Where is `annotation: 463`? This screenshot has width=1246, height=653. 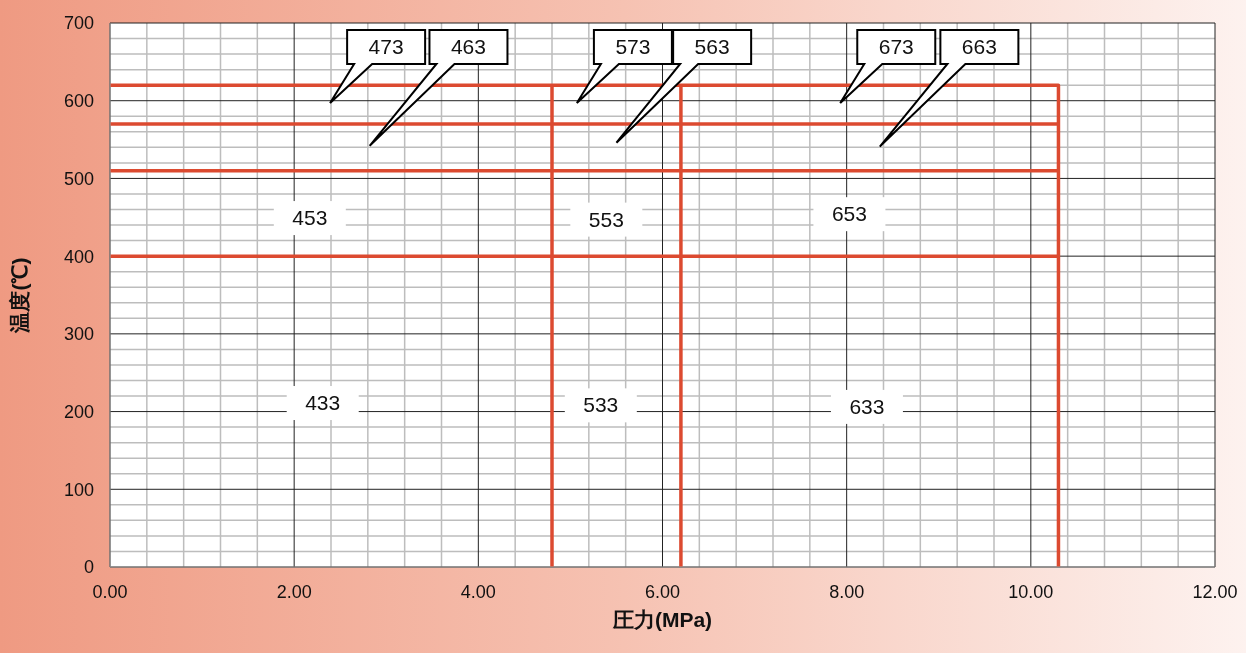
annotation: 463 is located at coordinates (468, 46).